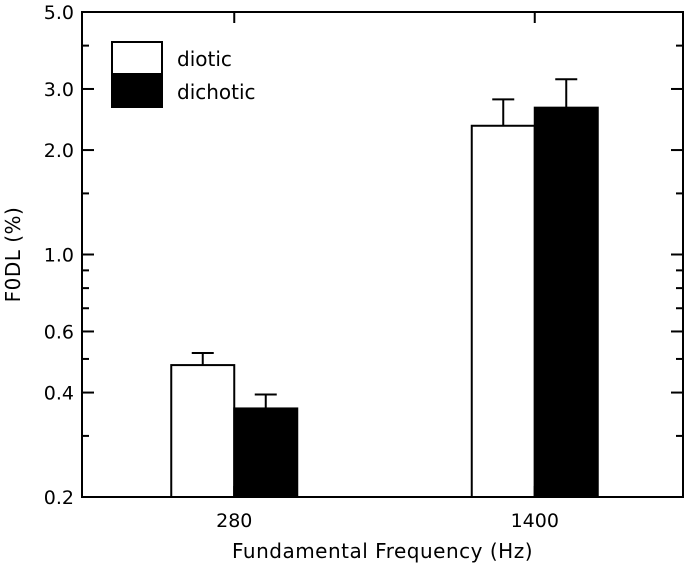  Describe the element at coordinates (137, 58) in the screenshot. I see `legend-swatch-diotic` at that location.